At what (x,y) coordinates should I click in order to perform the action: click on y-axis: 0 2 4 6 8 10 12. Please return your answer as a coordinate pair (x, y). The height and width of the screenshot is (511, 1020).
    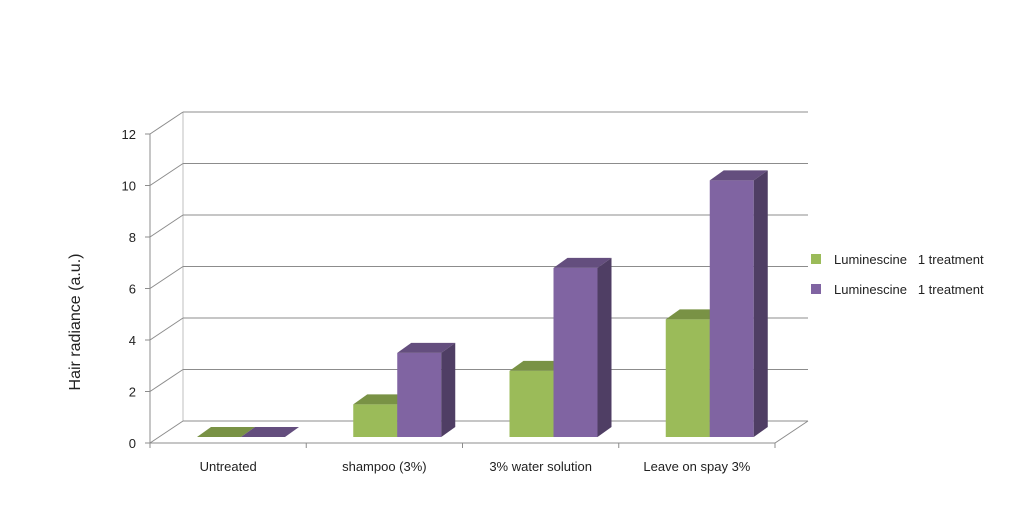
    Looking at the image, I should click on (136, 289).